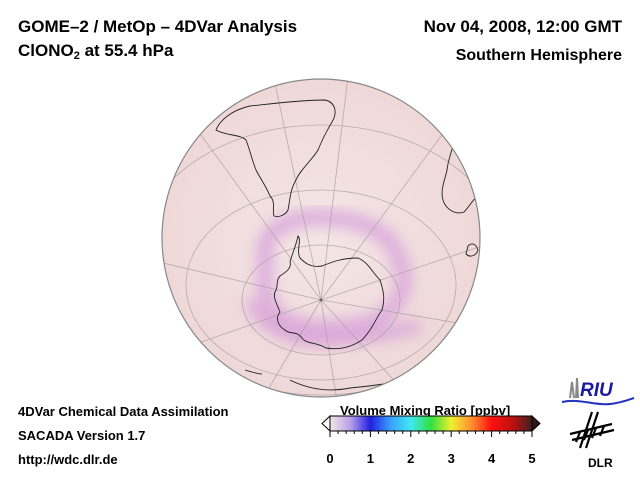 This screenshot has height=480, width=640. What do you see at coordinates (425, 410) in the screenshot?
I see `colorbar-title: Volume Mixing Ratio [ppbv]` at bounding box center [425, 410].